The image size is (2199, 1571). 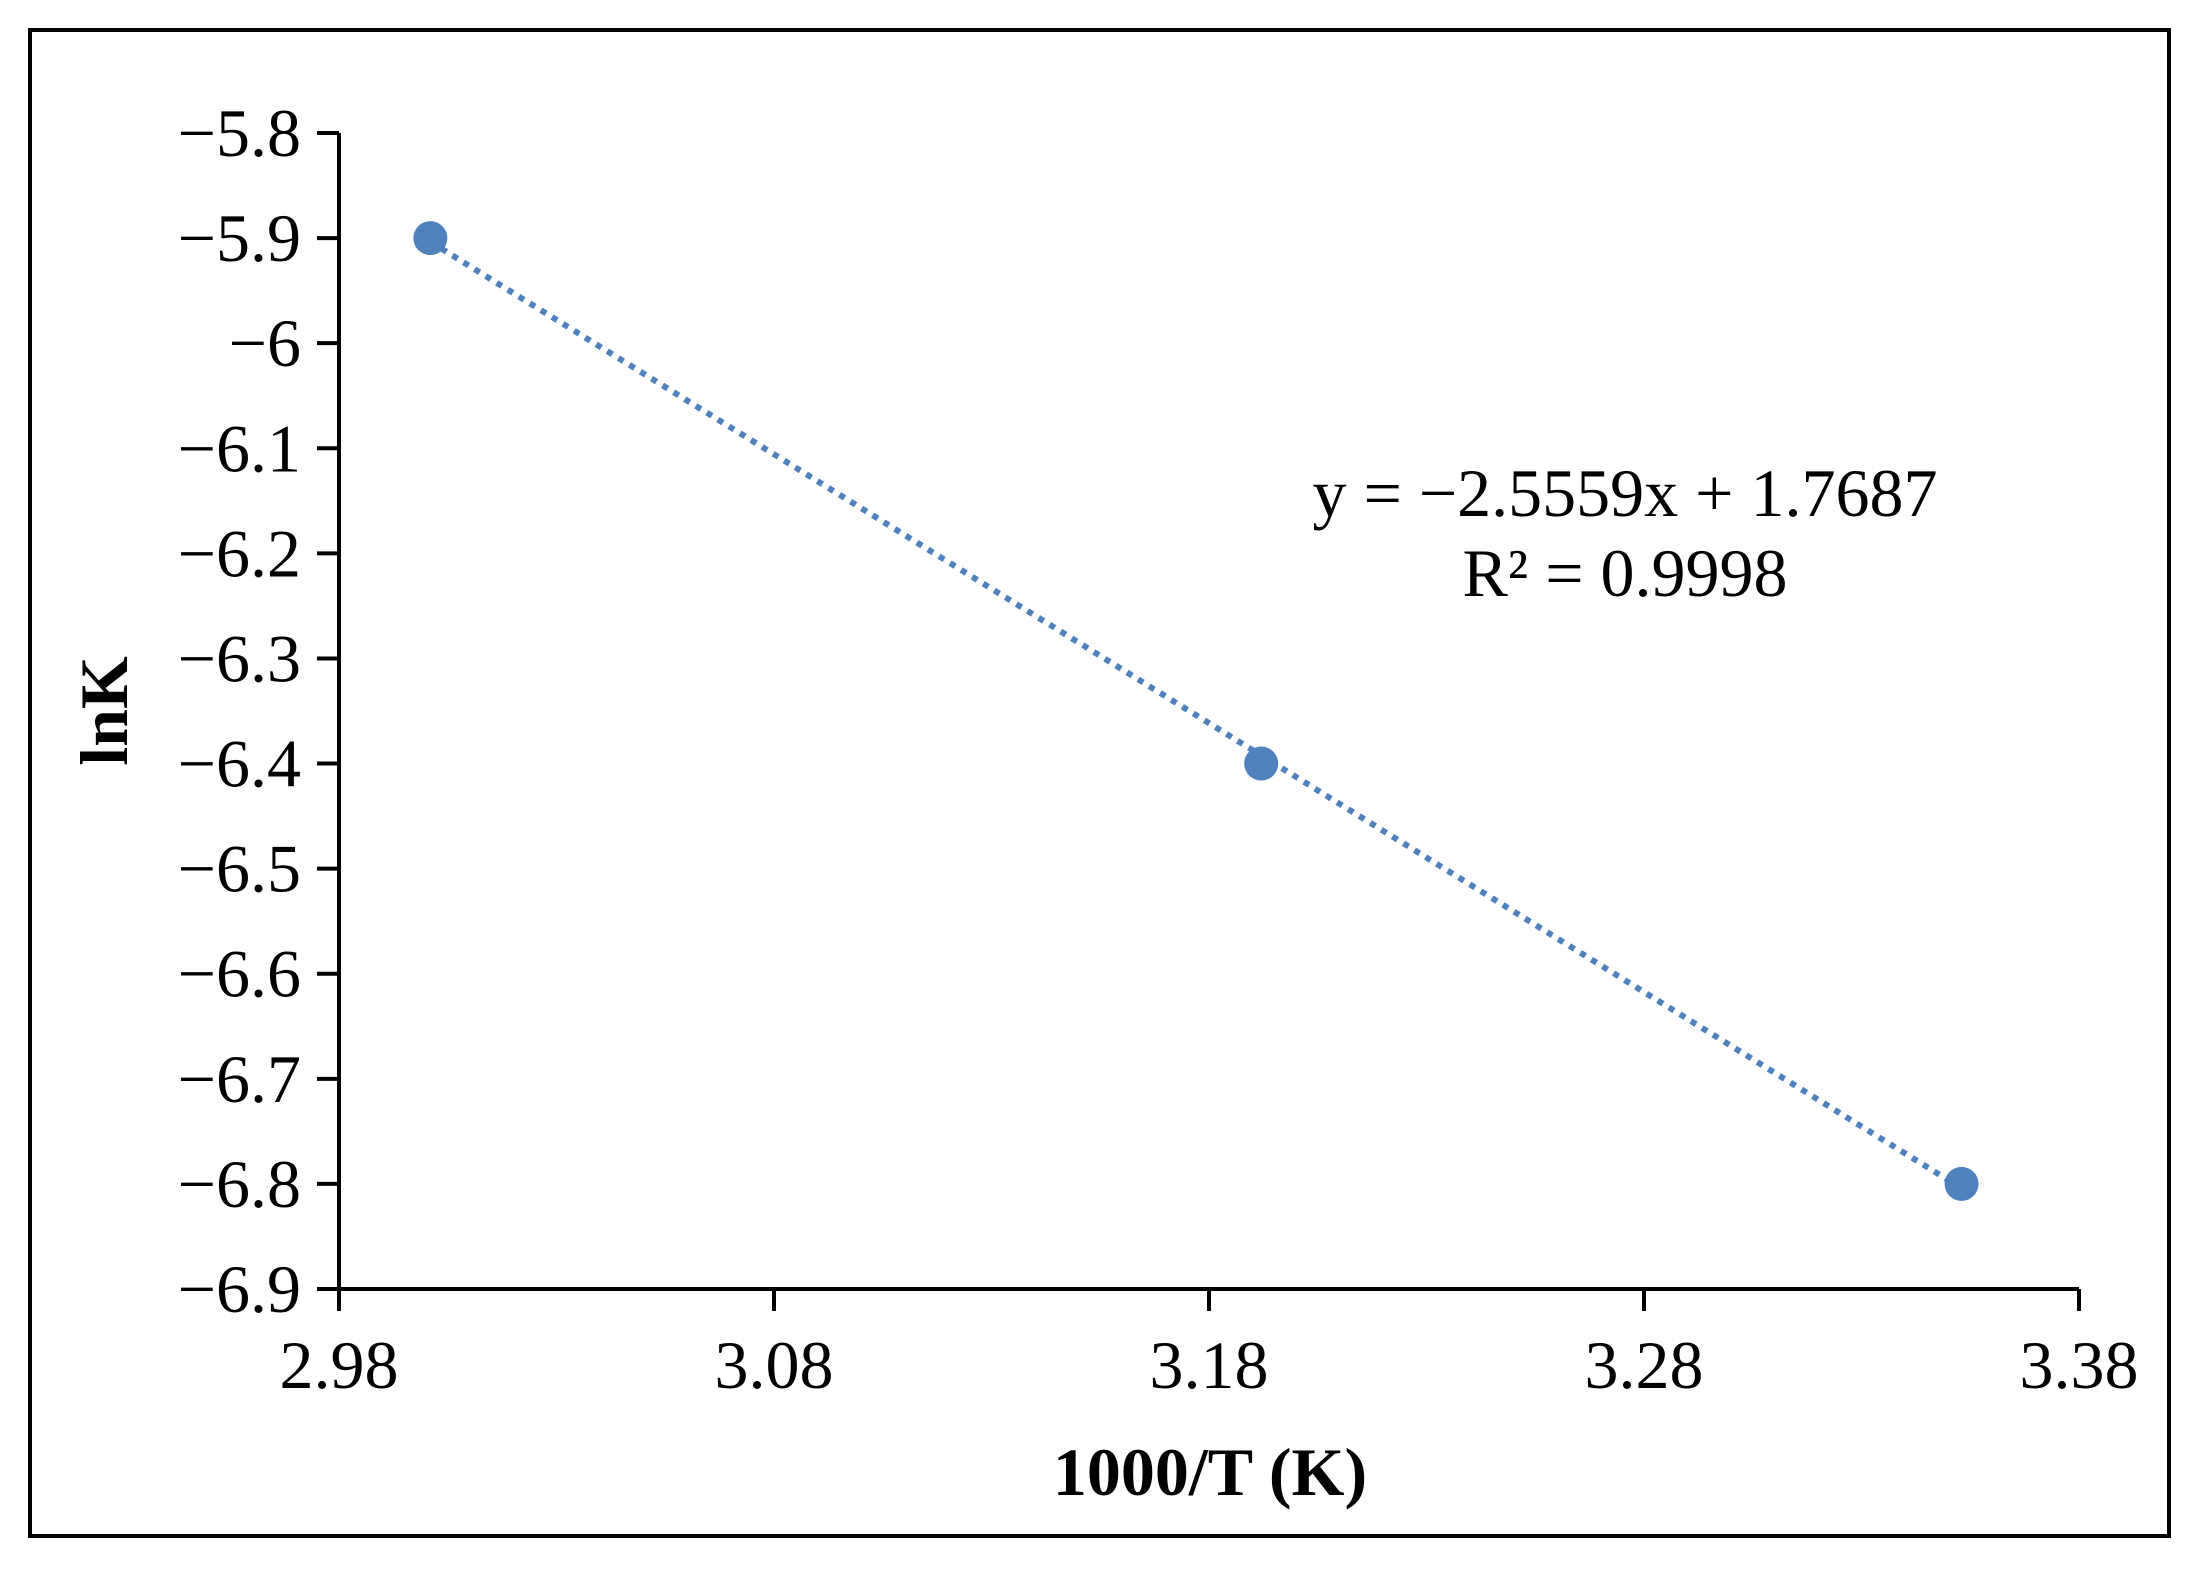 I want to click on y-tick-label: −6.2, so click(x=239, y=553).